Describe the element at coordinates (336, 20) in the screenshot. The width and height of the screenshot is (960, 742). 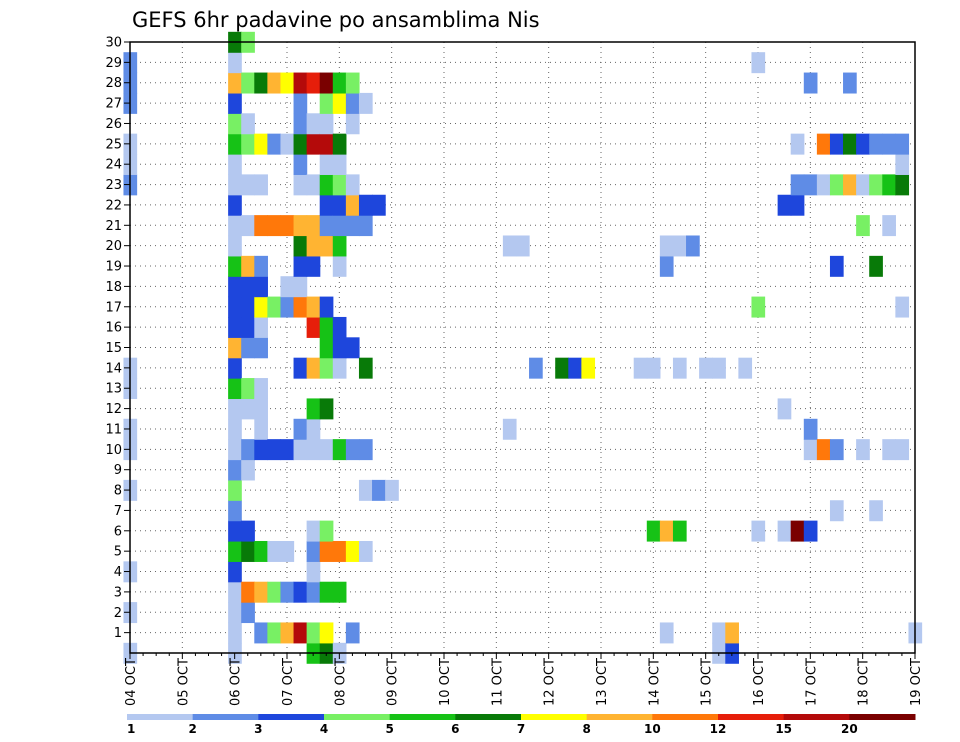
I see `chart-title: GEFS 6hr padavine po ansamblima Nis` at that location.